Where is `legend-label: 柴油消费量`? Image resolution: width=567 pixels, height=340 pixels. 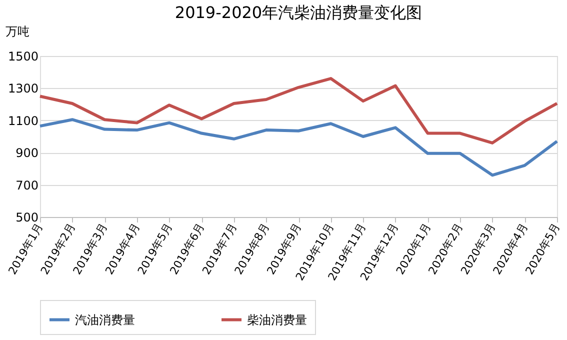 legend-label: 柴油消费量 is located at coordinates (277, 319).